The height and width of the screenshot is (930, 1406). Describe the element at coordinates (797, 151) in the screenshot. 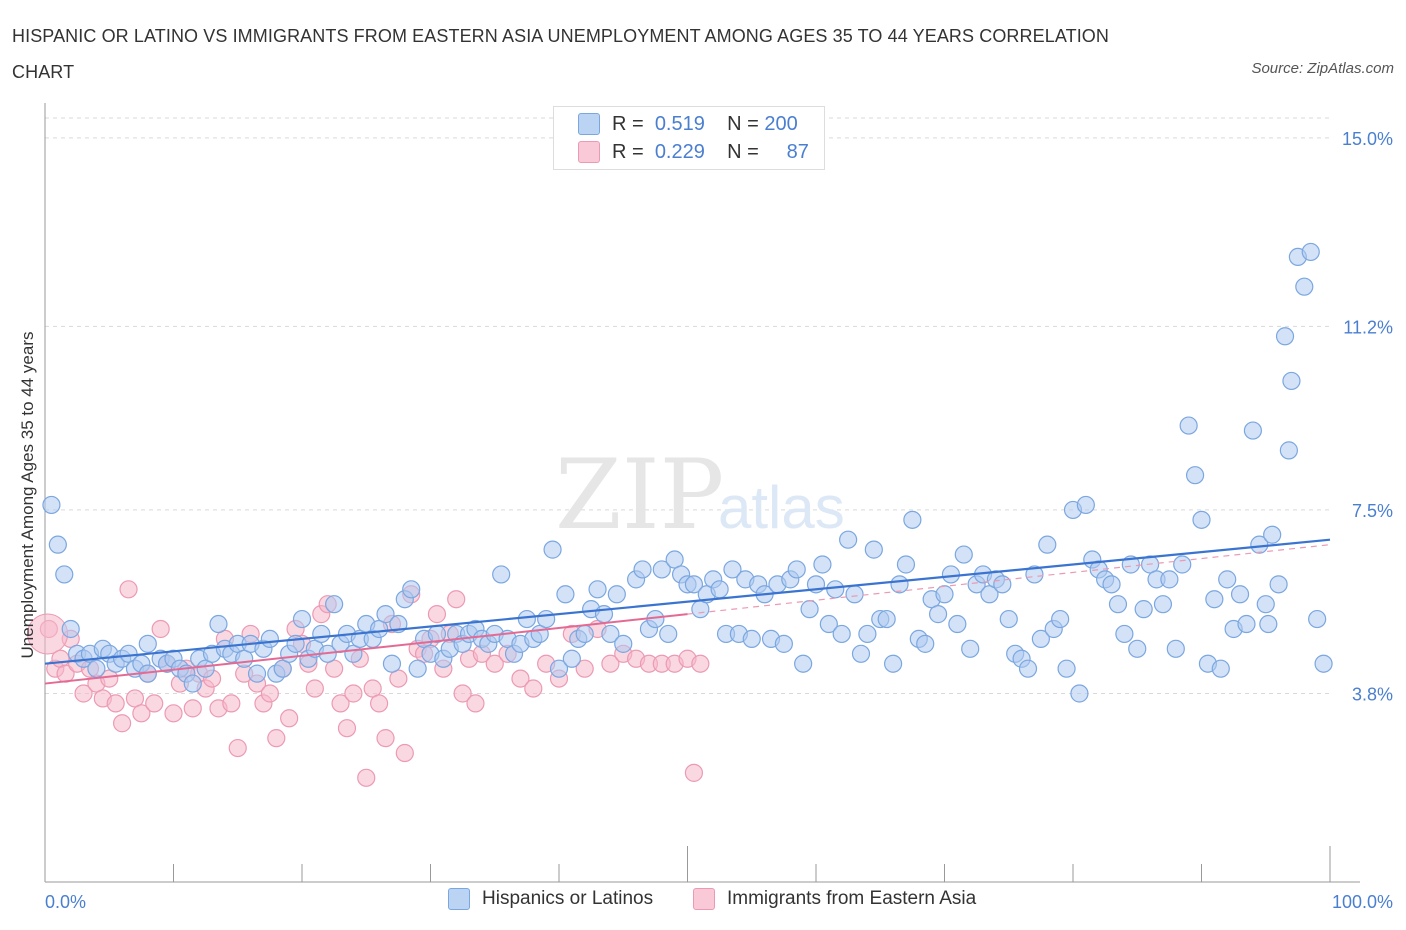

I see `legend-n-value: 87` at that location.